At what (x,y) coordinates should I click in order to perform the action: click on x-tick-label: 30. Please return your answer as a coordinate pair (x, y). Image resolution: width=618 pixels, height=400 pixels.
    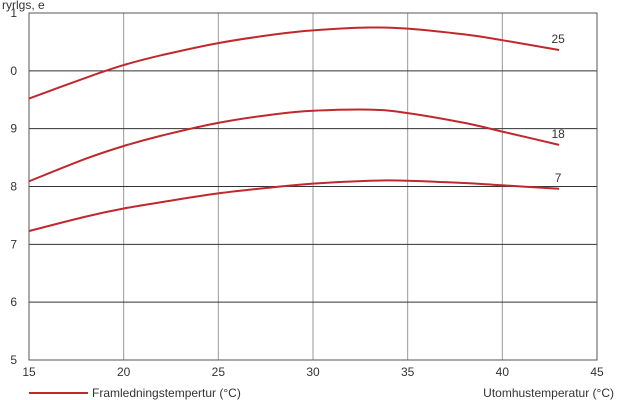
    Looking at the image, I should click on (313, 372).